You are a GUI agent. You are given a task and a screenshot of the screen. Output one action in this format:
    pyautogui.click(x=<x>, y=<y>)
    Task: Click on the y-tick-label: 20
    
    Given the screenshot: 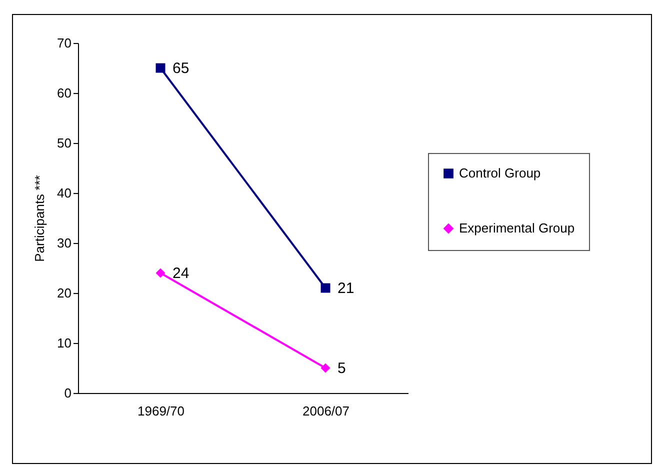 What is the action you would take?
    pyautogui.click(x=64, y=293)
    